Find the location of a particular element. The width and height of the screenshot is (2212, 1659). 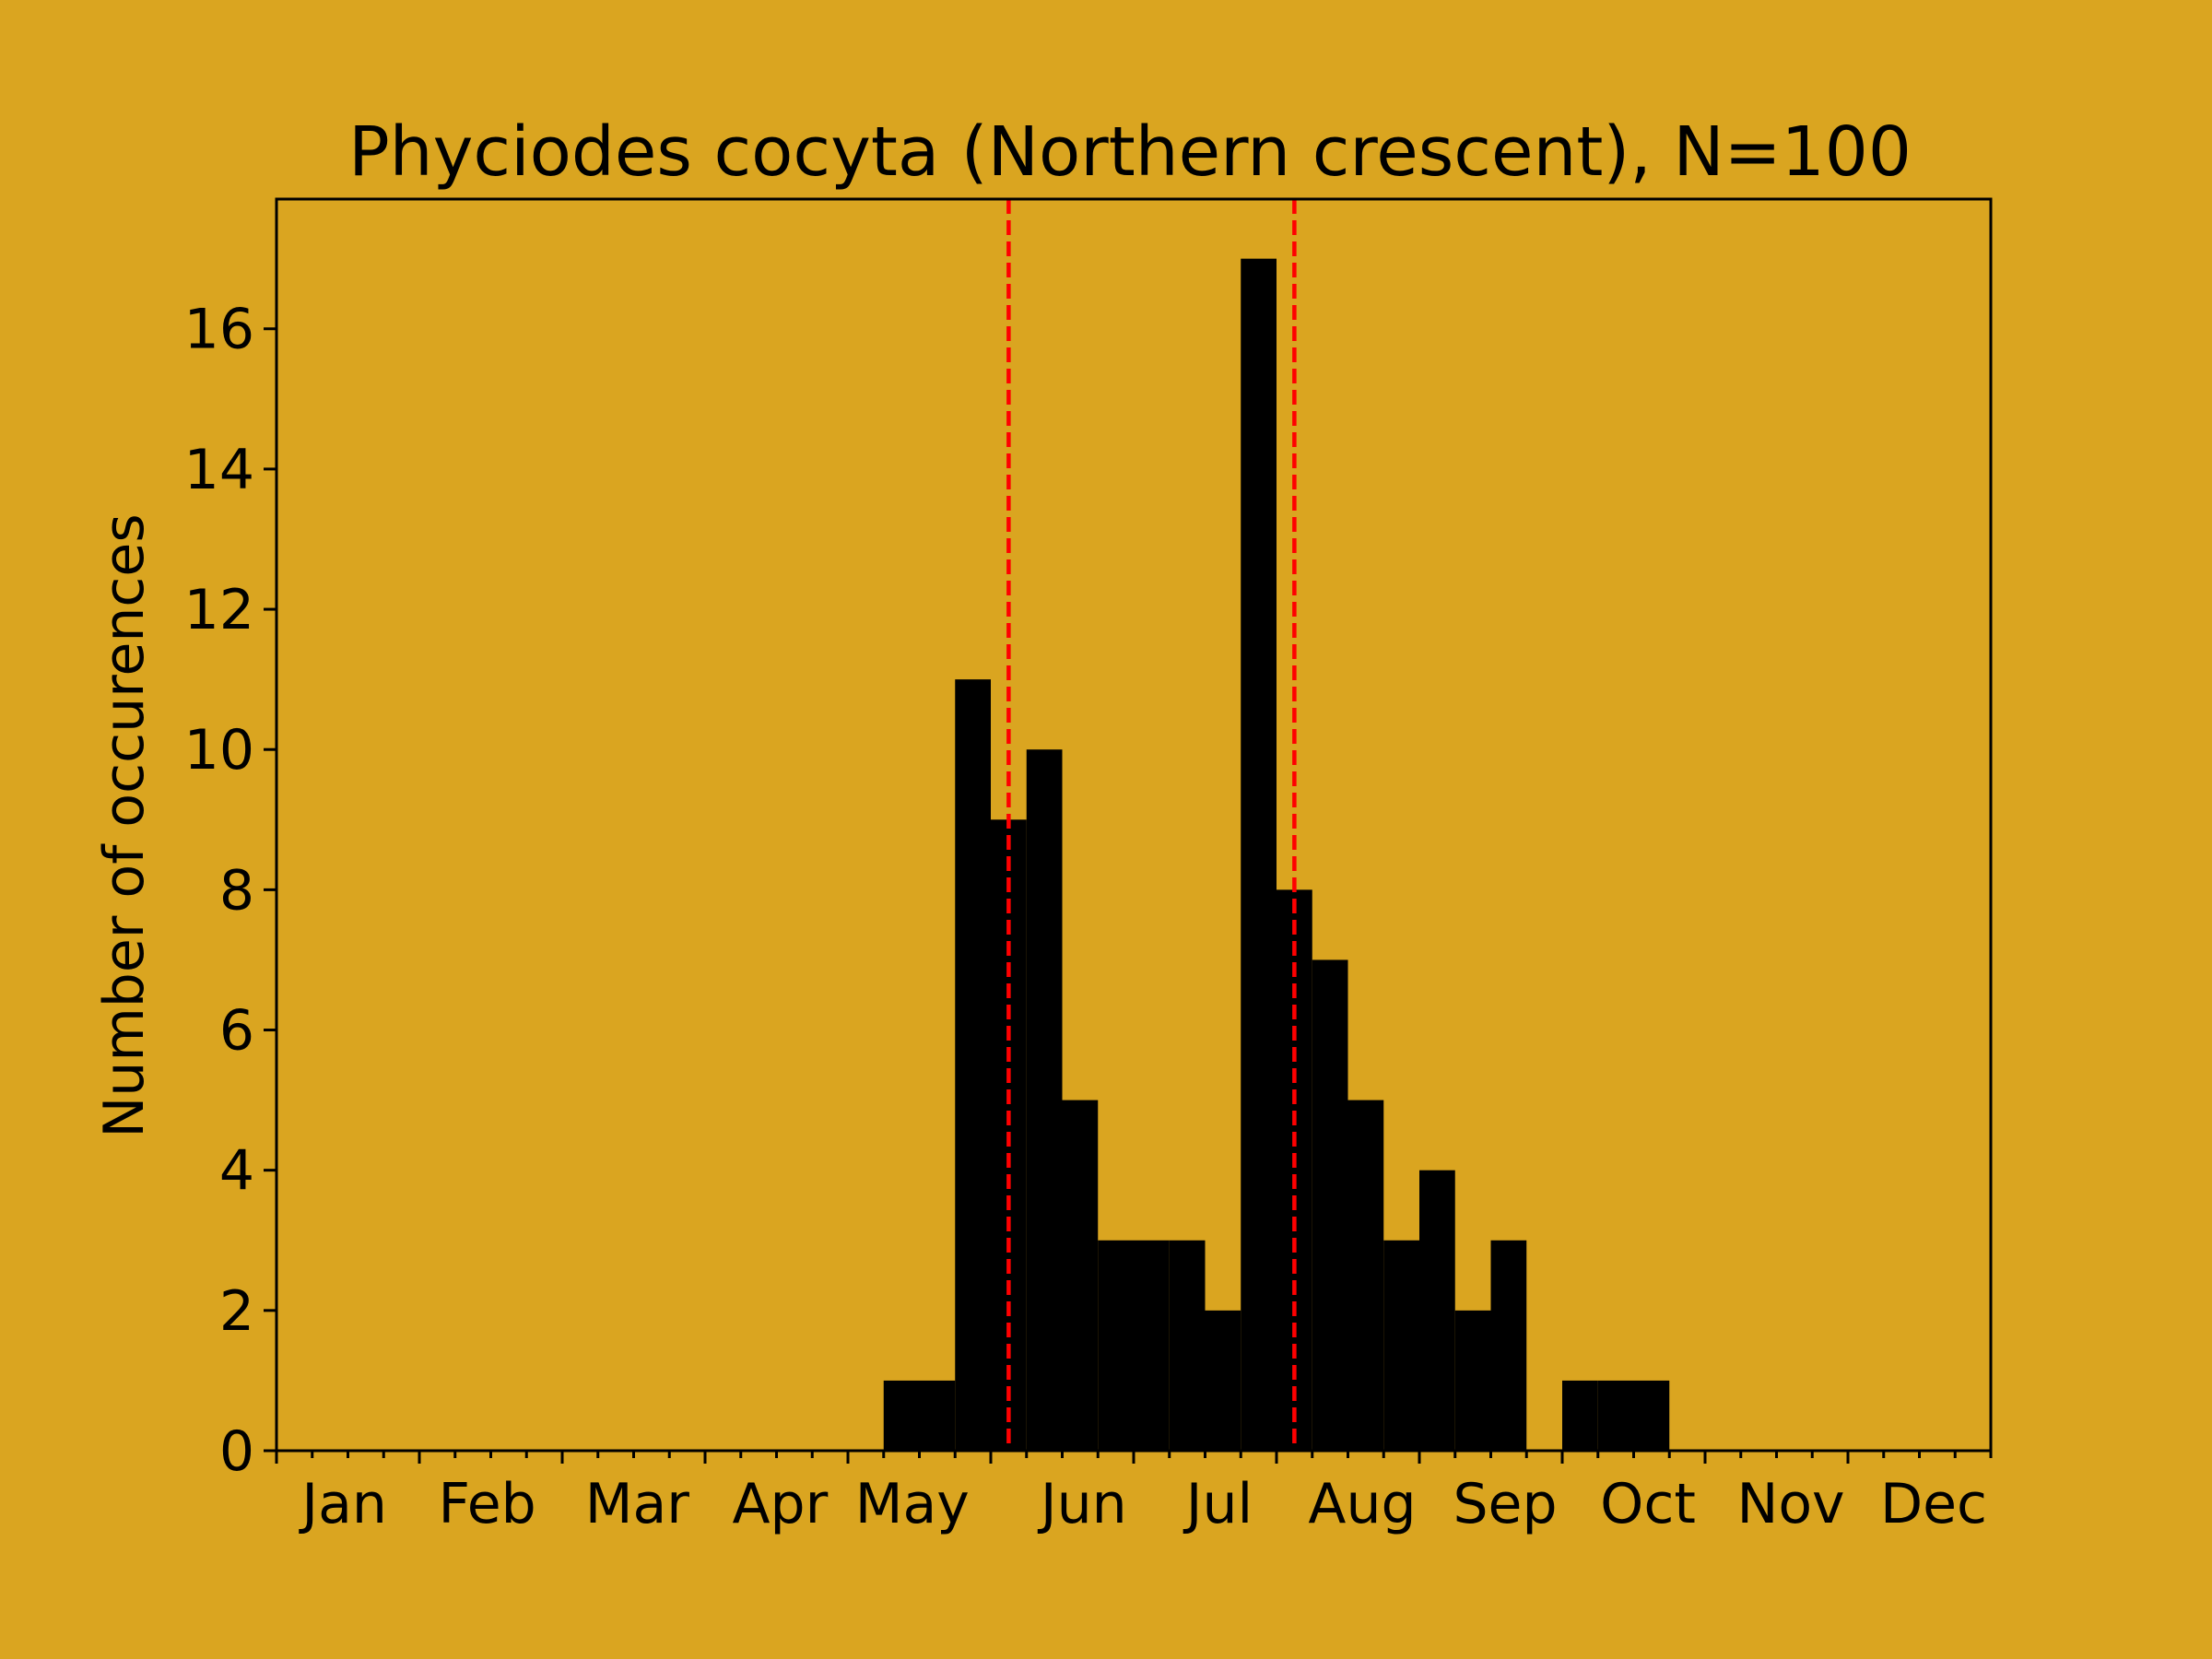

y-axis-label: Number of occurences is located at coordinates (124, 825).